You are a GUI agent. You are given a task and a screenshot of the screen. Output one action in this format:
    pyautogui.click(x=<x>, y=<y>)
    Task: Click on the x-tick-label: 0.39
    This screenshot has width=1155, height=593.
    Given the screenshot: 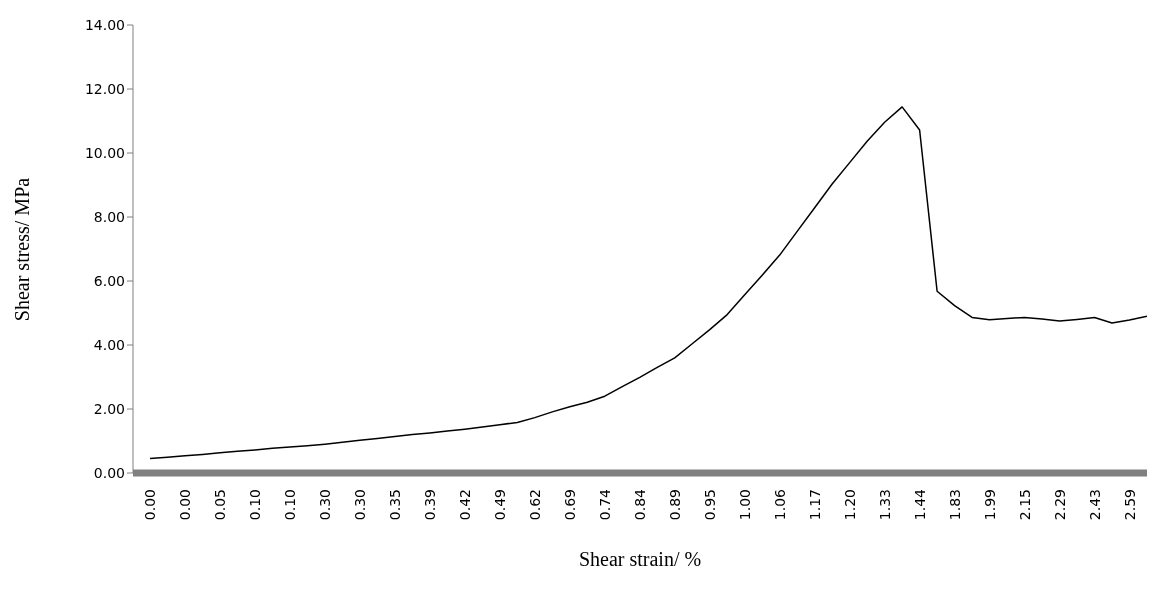 What is the action you would take?
    pyautogui.click(x=429, y=505)
    